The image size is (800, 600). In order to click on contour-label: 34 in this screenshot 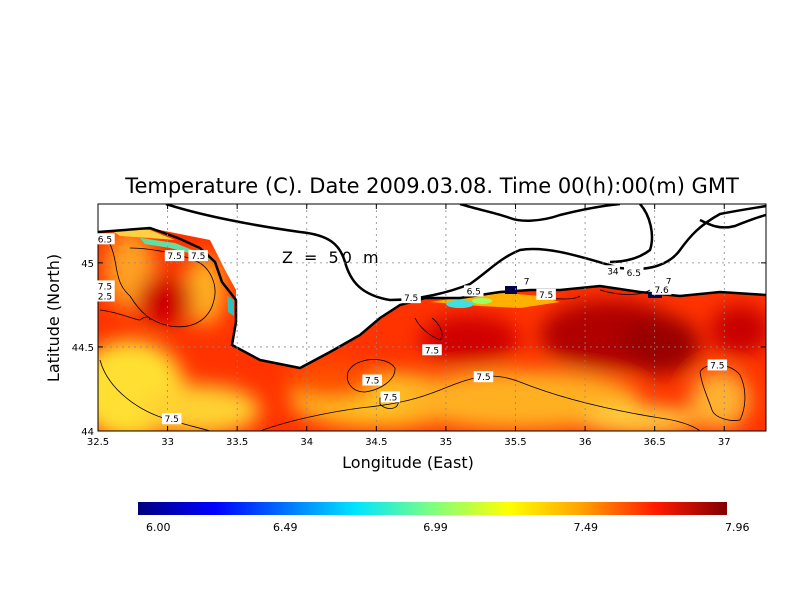, I will do `click(613, 272)`.